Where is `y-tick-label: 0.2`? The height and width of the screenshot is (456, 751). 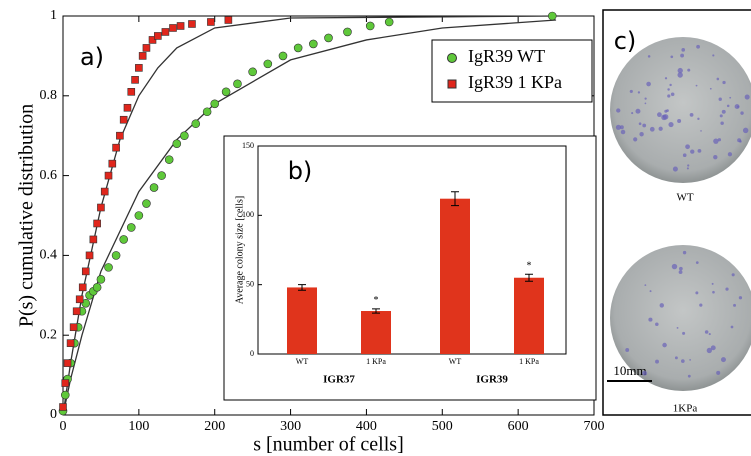 y-tick-label: 0.2 is located at coordinates (49, 334).